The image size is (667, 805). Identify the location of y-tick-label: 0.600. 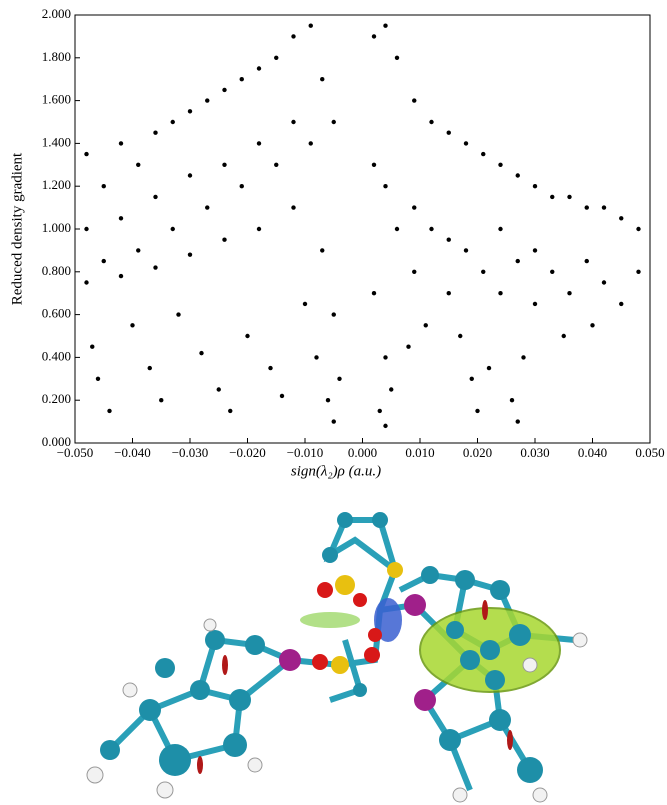
(56, 313).